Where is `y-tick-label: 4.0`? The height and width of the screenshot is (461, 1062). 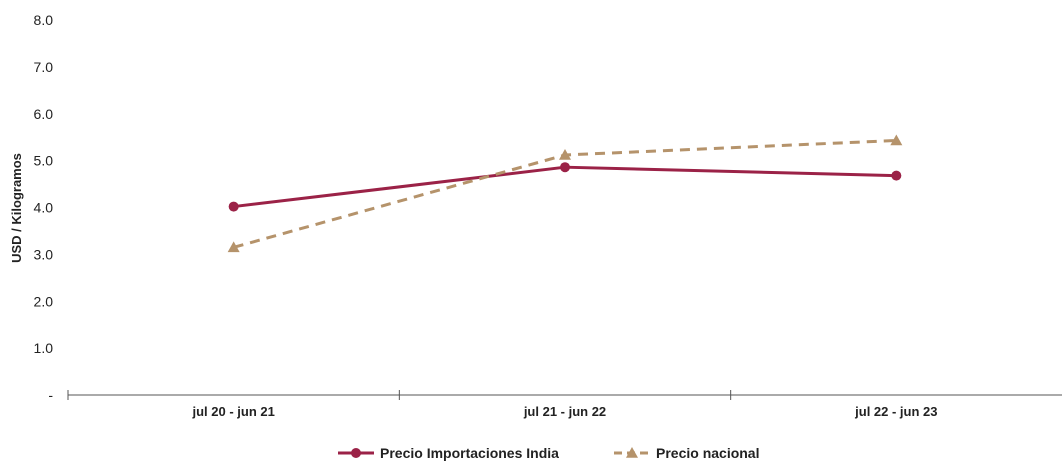
y-tick-label: 4.0 is located at coordinates (44, 208).